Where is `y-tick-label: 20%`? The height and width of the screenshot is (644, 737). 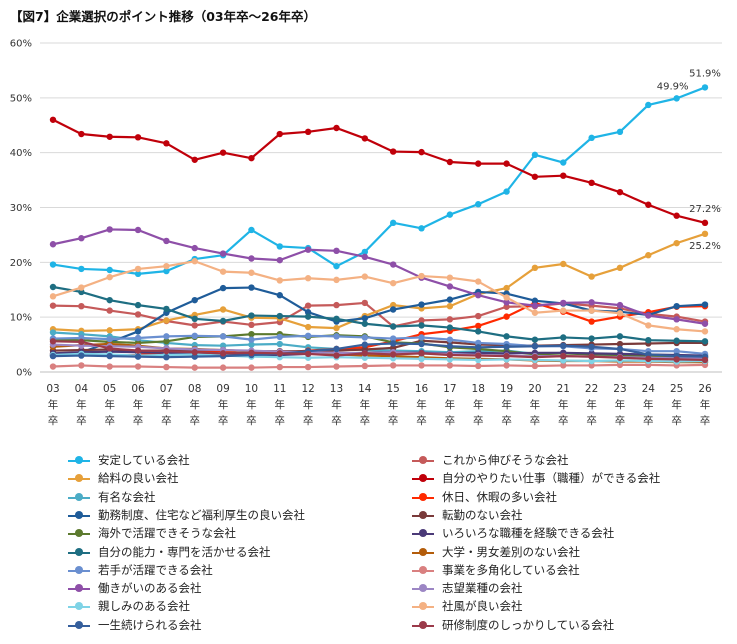
y-tick-label: 20% is located at coordinates (21, 263).